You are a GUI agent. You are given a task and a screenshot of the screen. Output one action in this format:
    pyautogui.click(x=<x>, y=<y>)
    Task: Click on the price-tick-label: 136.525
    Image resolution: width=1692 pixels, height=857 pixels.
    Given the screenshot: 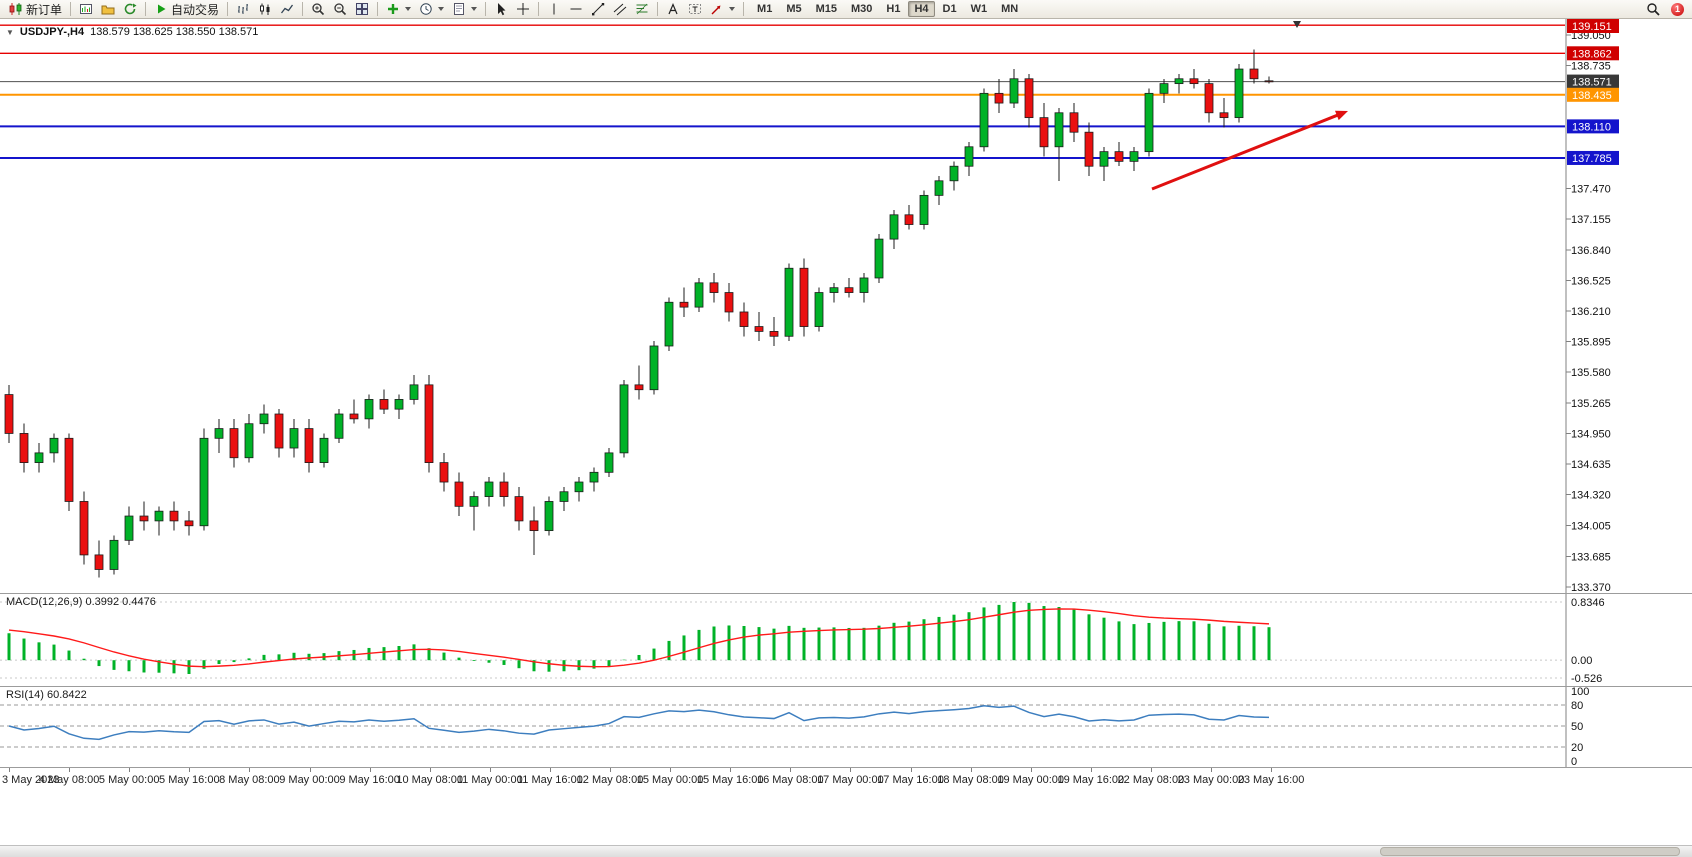 What is the action you would take?
    pyautogui.click(x=1591, y=281)
    